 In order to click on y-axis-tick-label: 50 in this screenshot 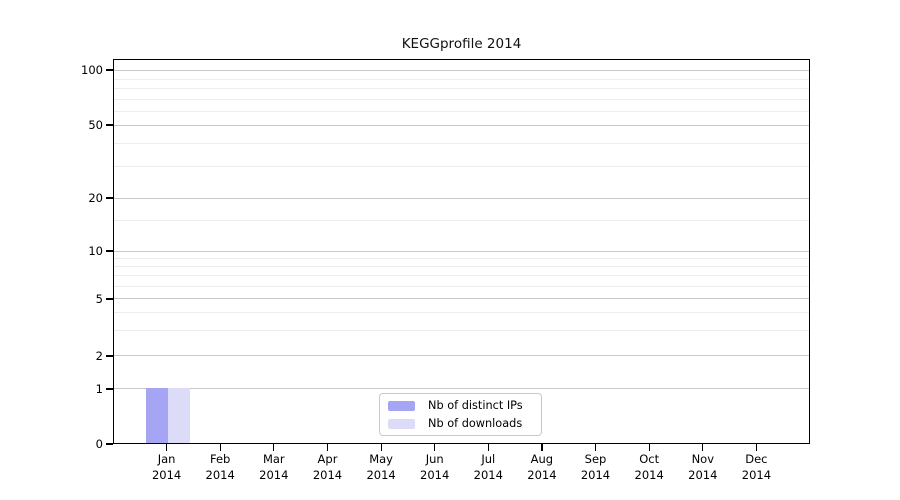, I will do `click(95, 125)`.